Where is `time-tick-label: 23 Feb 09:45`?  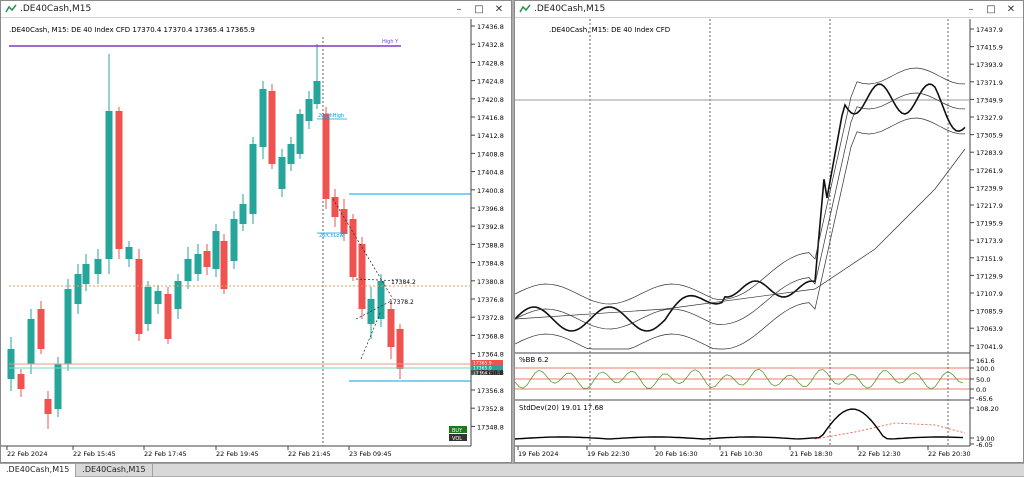
time-tick-label: 23 Feb 09:45 is located at coordinates (370, 454).